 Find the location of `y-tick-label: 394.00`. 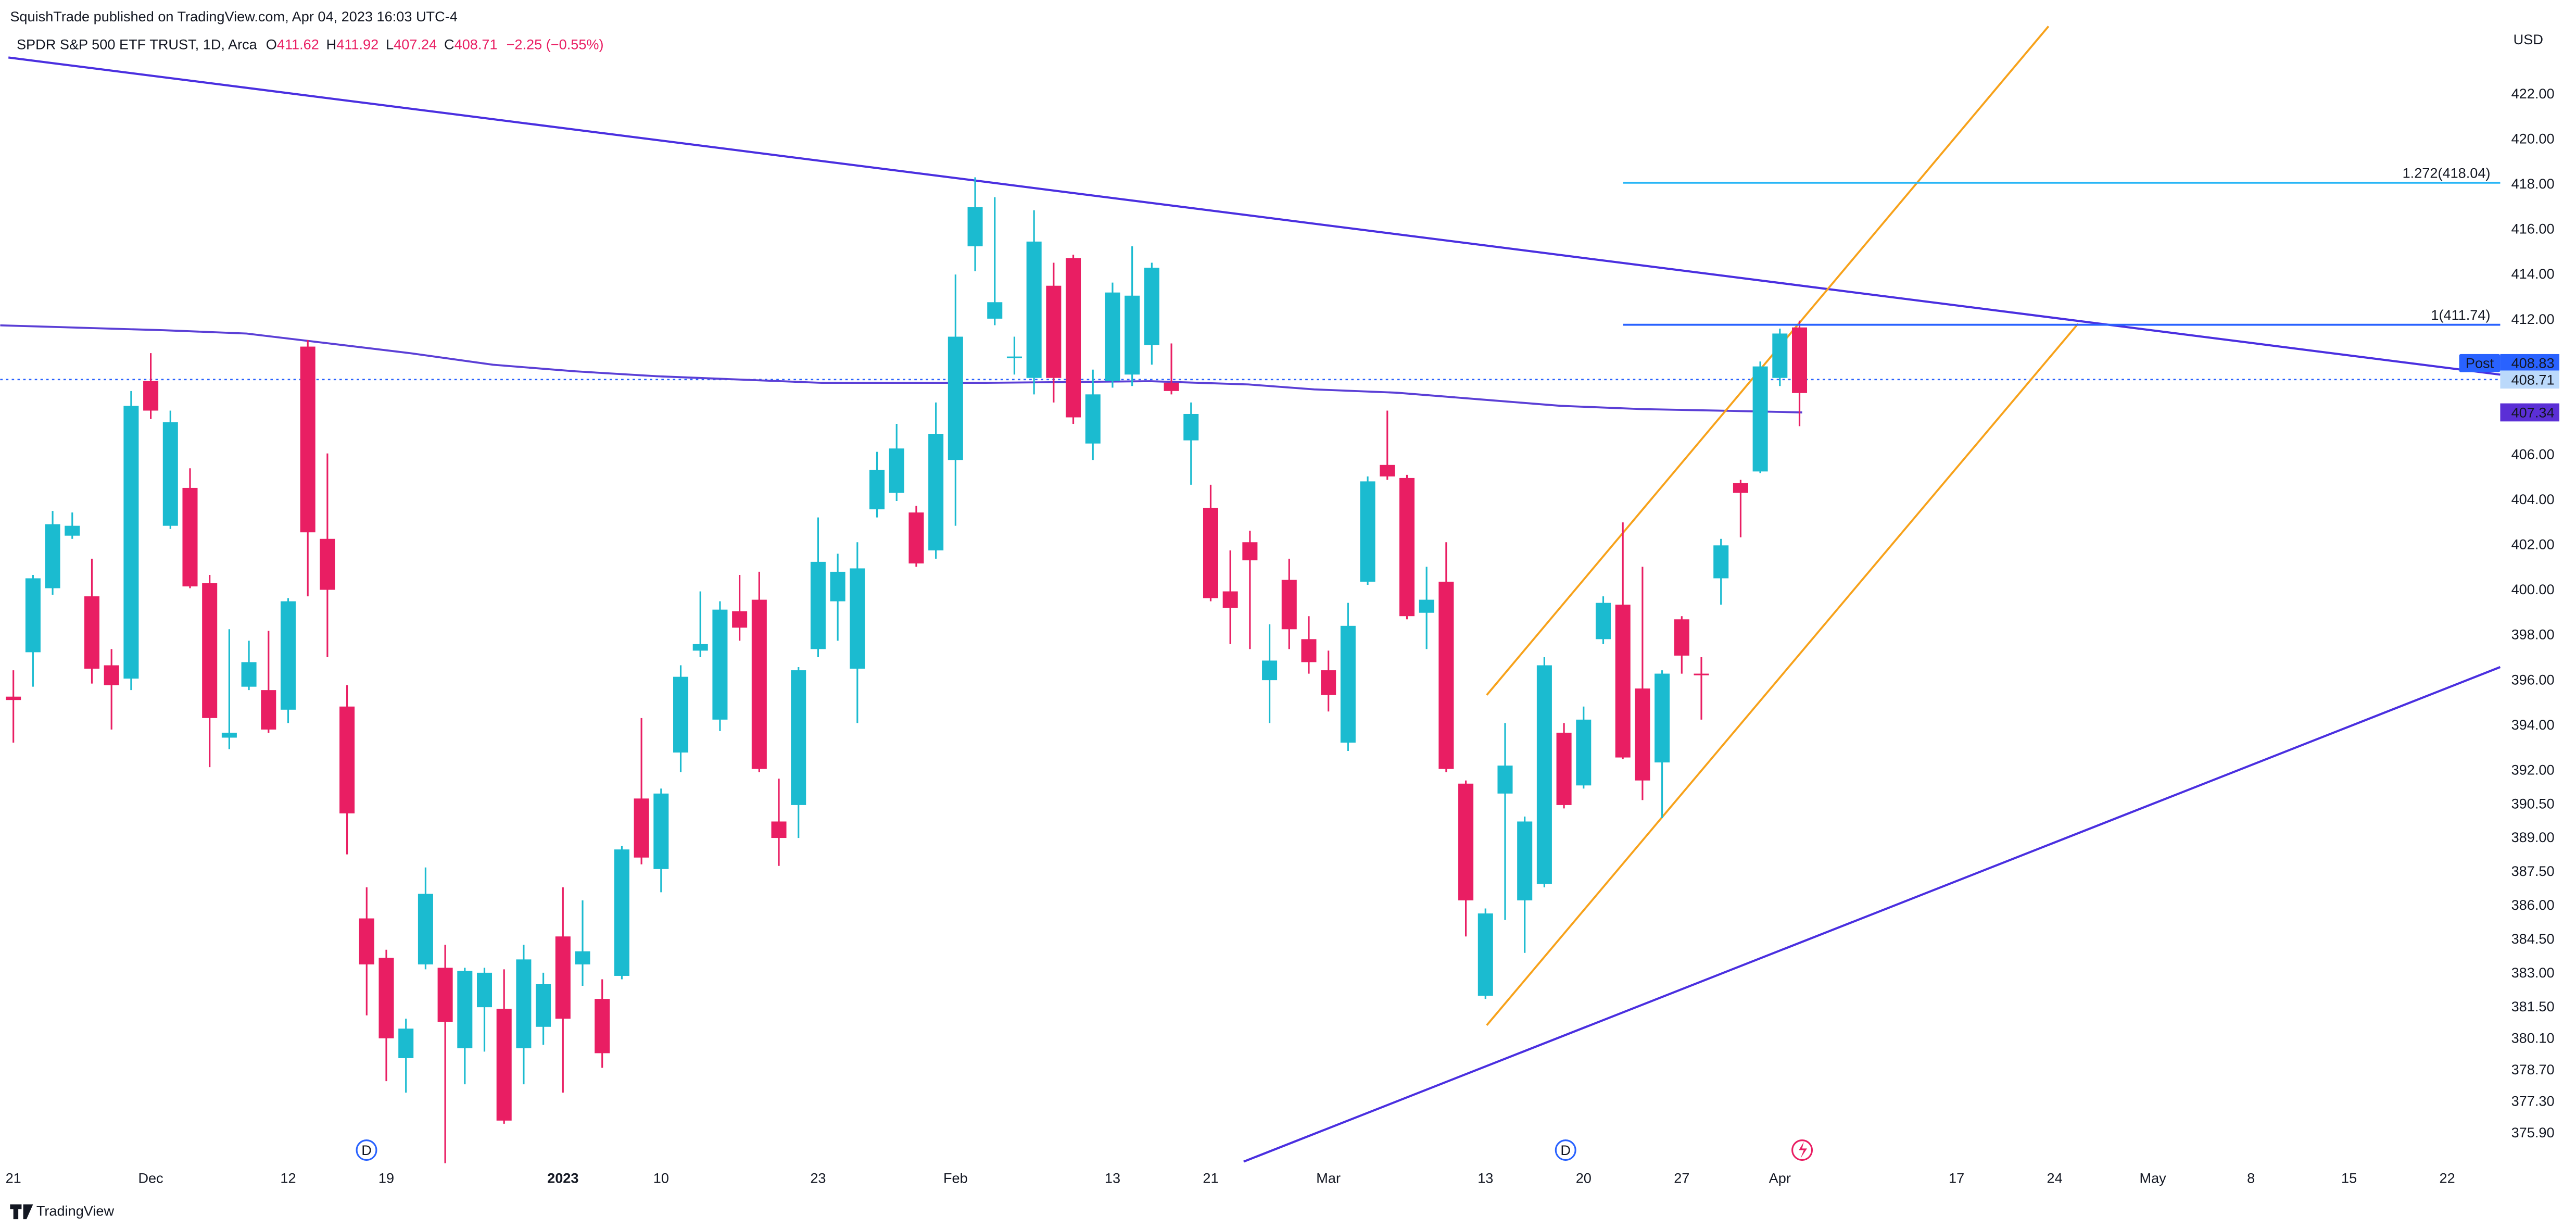

y-tick-label: 394.00 is located at coordinates (2533, 725).